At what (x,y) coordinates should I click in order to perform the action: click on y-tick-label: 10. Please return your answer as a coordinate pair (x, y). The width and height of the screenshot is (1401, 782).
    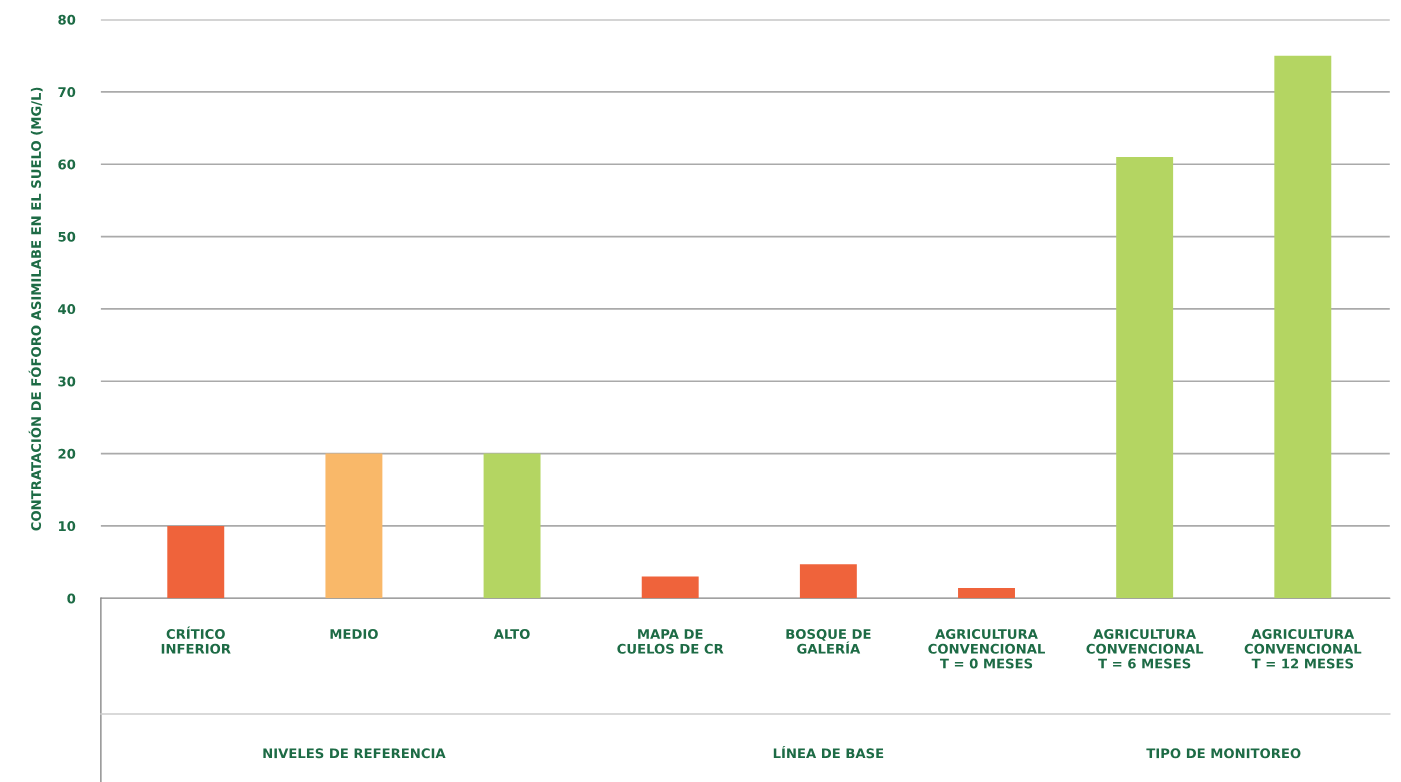
    Looking at the image, I should click on (67, 526).